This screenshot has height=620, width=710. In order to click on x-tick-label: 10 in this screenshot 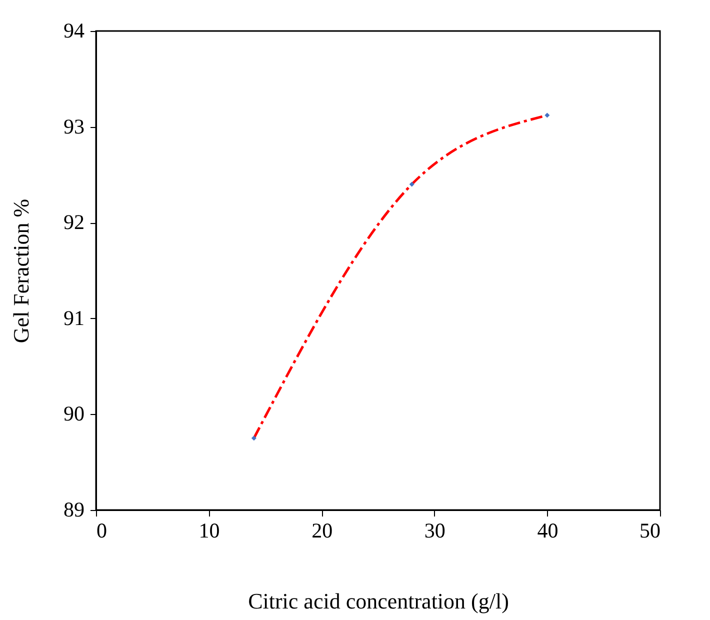, I will do `click(209, 530)`.